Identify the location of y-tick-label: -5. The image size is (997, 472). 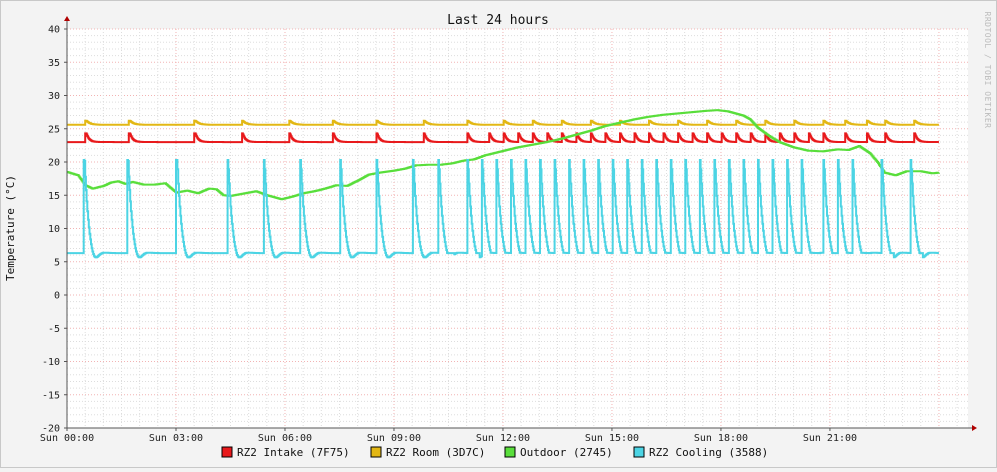
(54, 329).